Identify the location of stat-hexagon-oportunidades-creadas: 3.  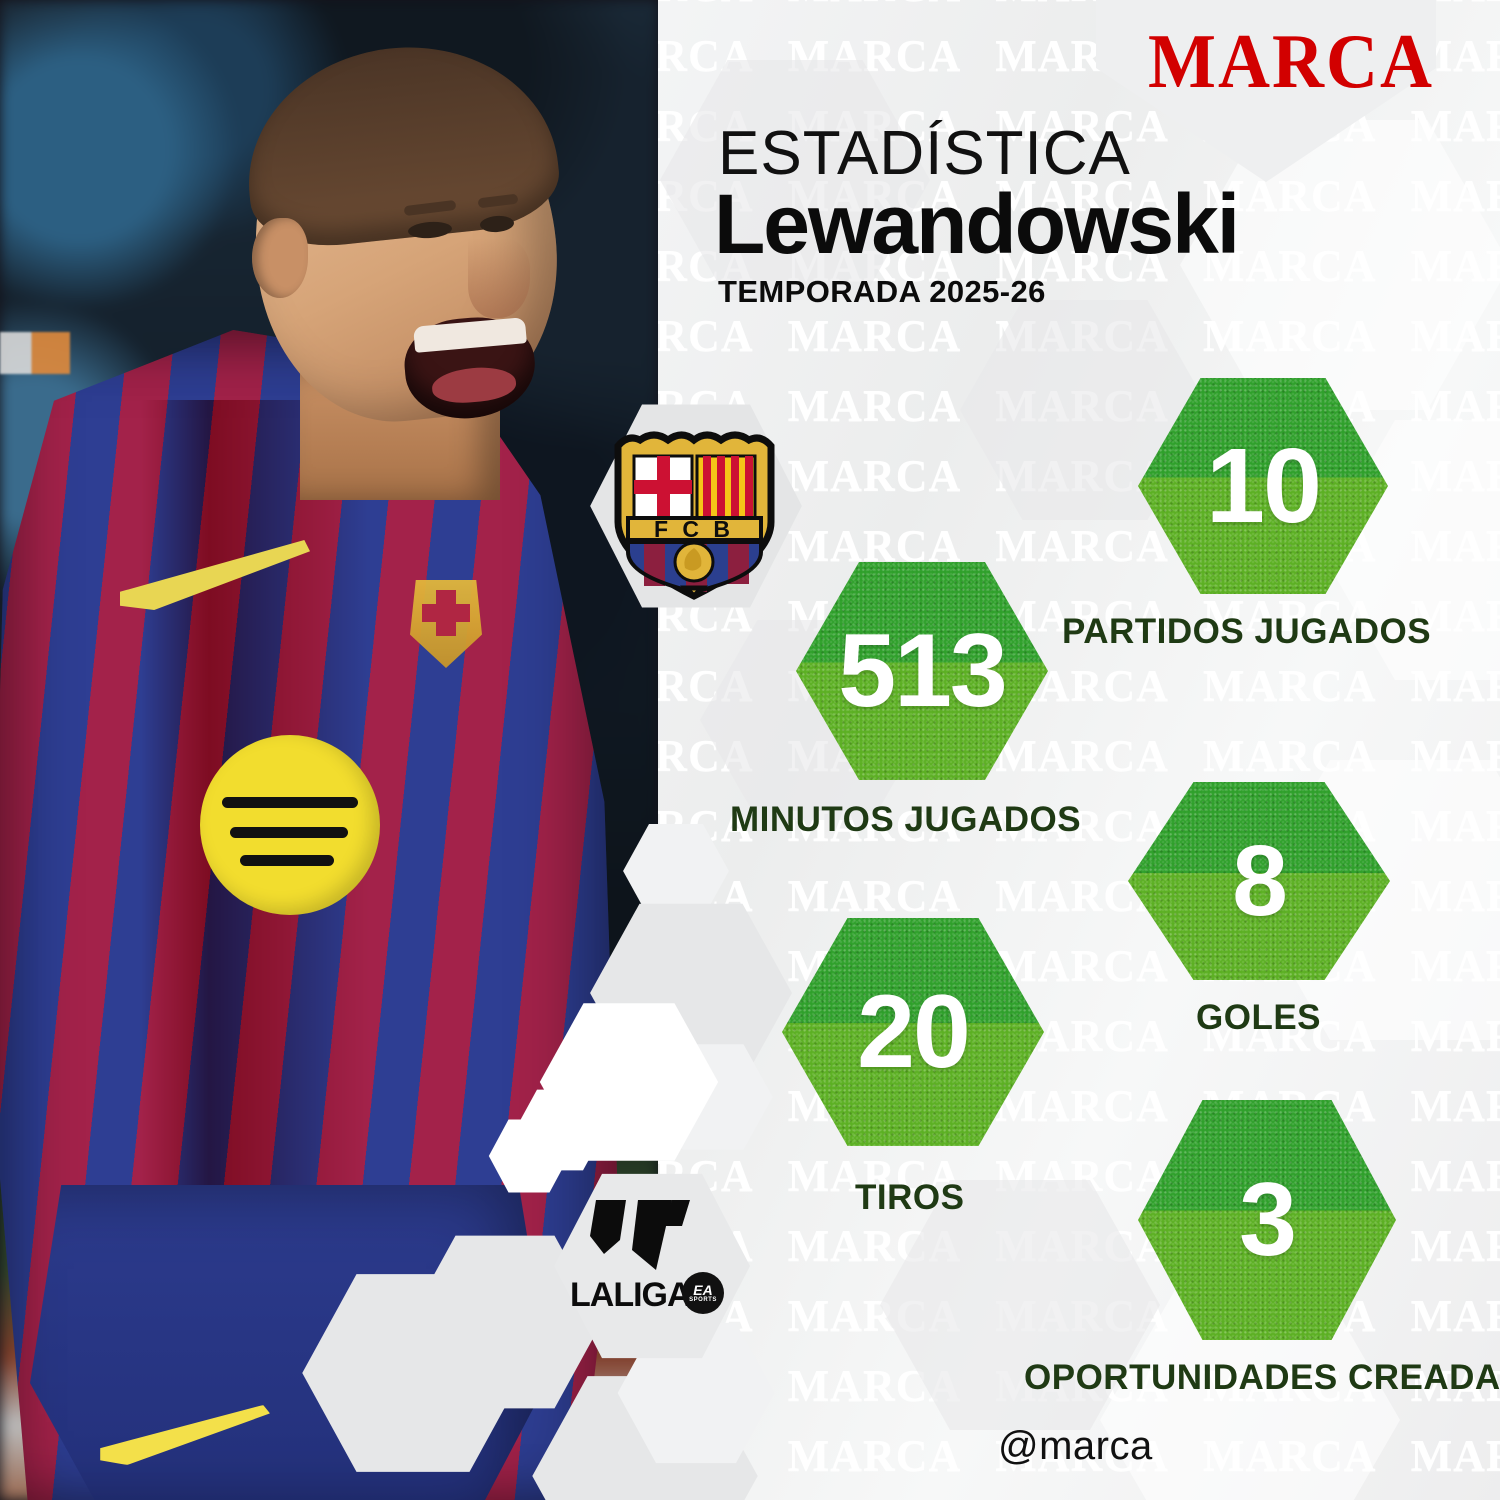
(1267, 1220).